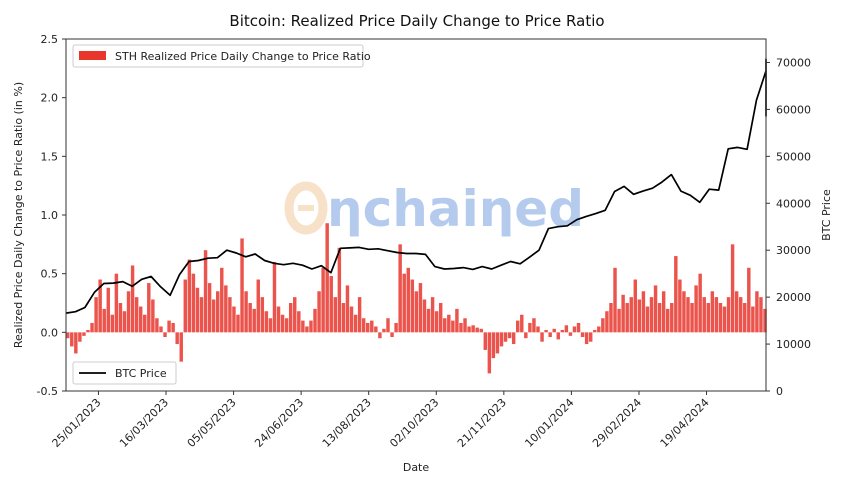 Image resolution: width=850 pixels, height=488 pixels. I want to click on y2-tick-label: 60000, so click(793, 109).